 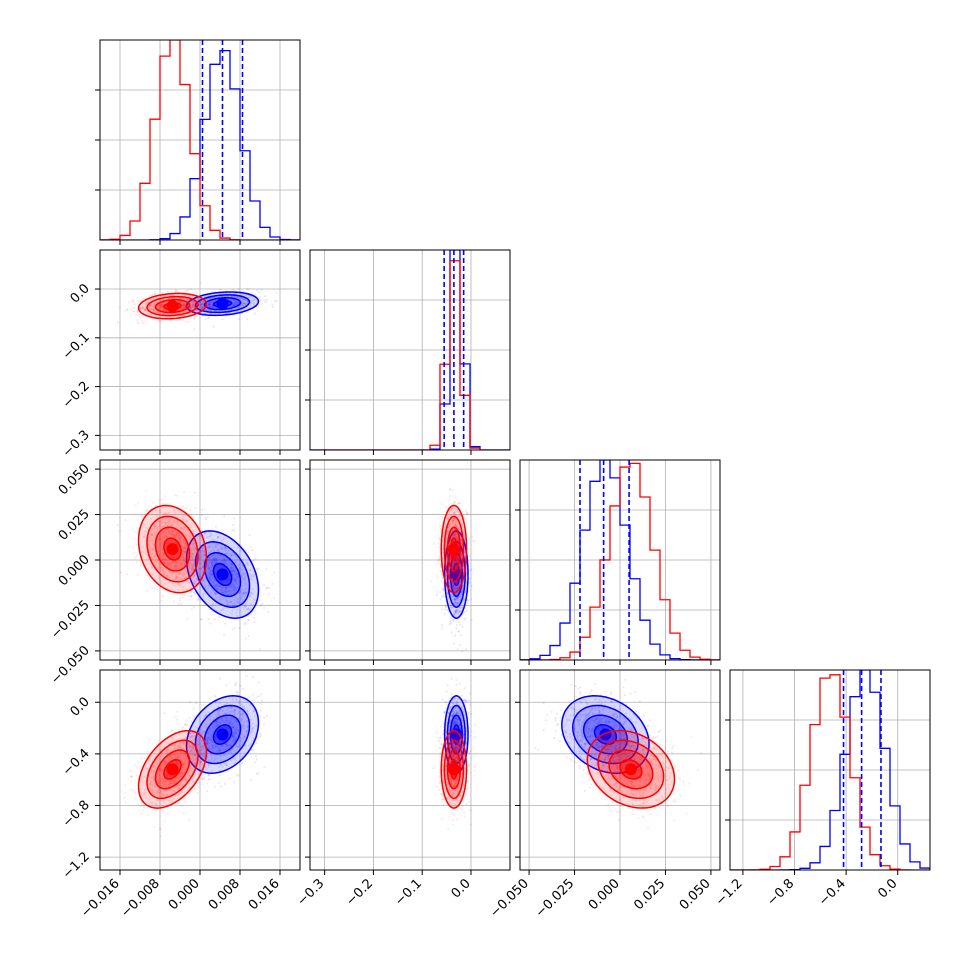 What do you see at coordinates (76, 395) in the screenshot?
I see `y-tick-label: −0.2` at bounding box center [76, 395].